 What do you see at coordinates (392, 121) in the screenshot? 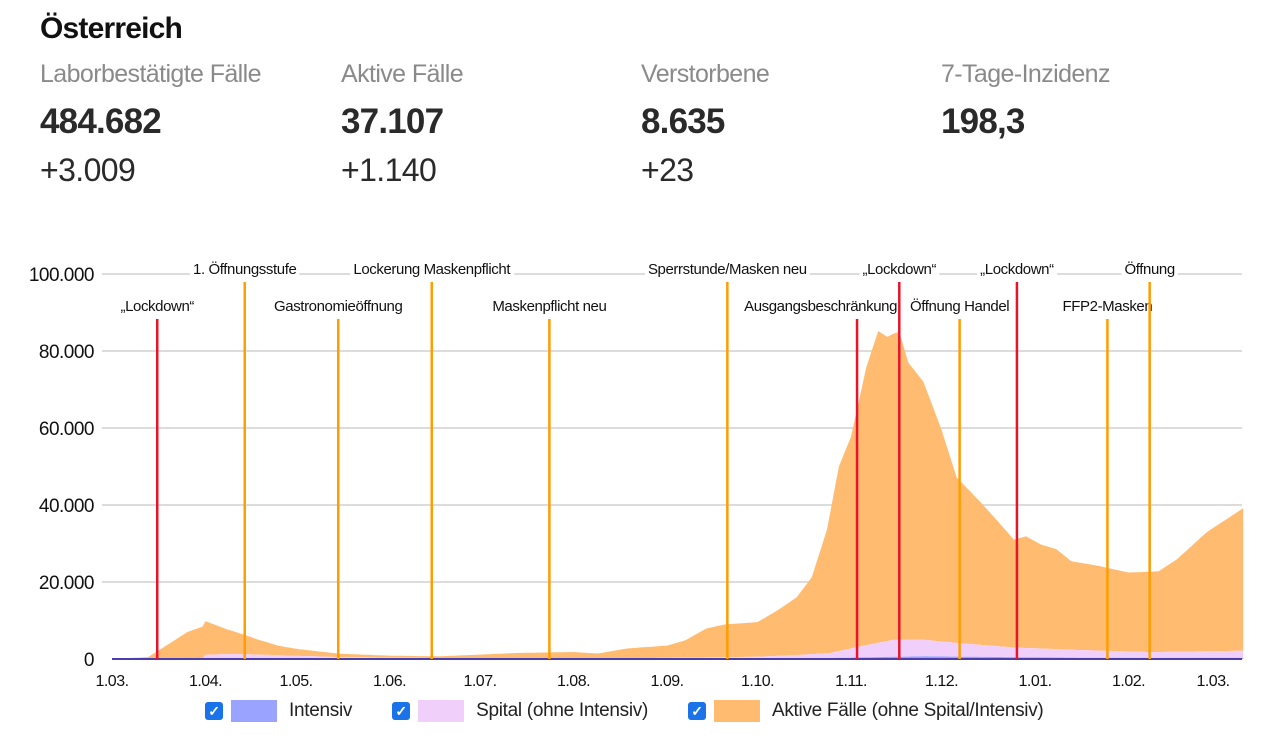
I see `stat-value: 37.107` at bounding box center [392, 121].